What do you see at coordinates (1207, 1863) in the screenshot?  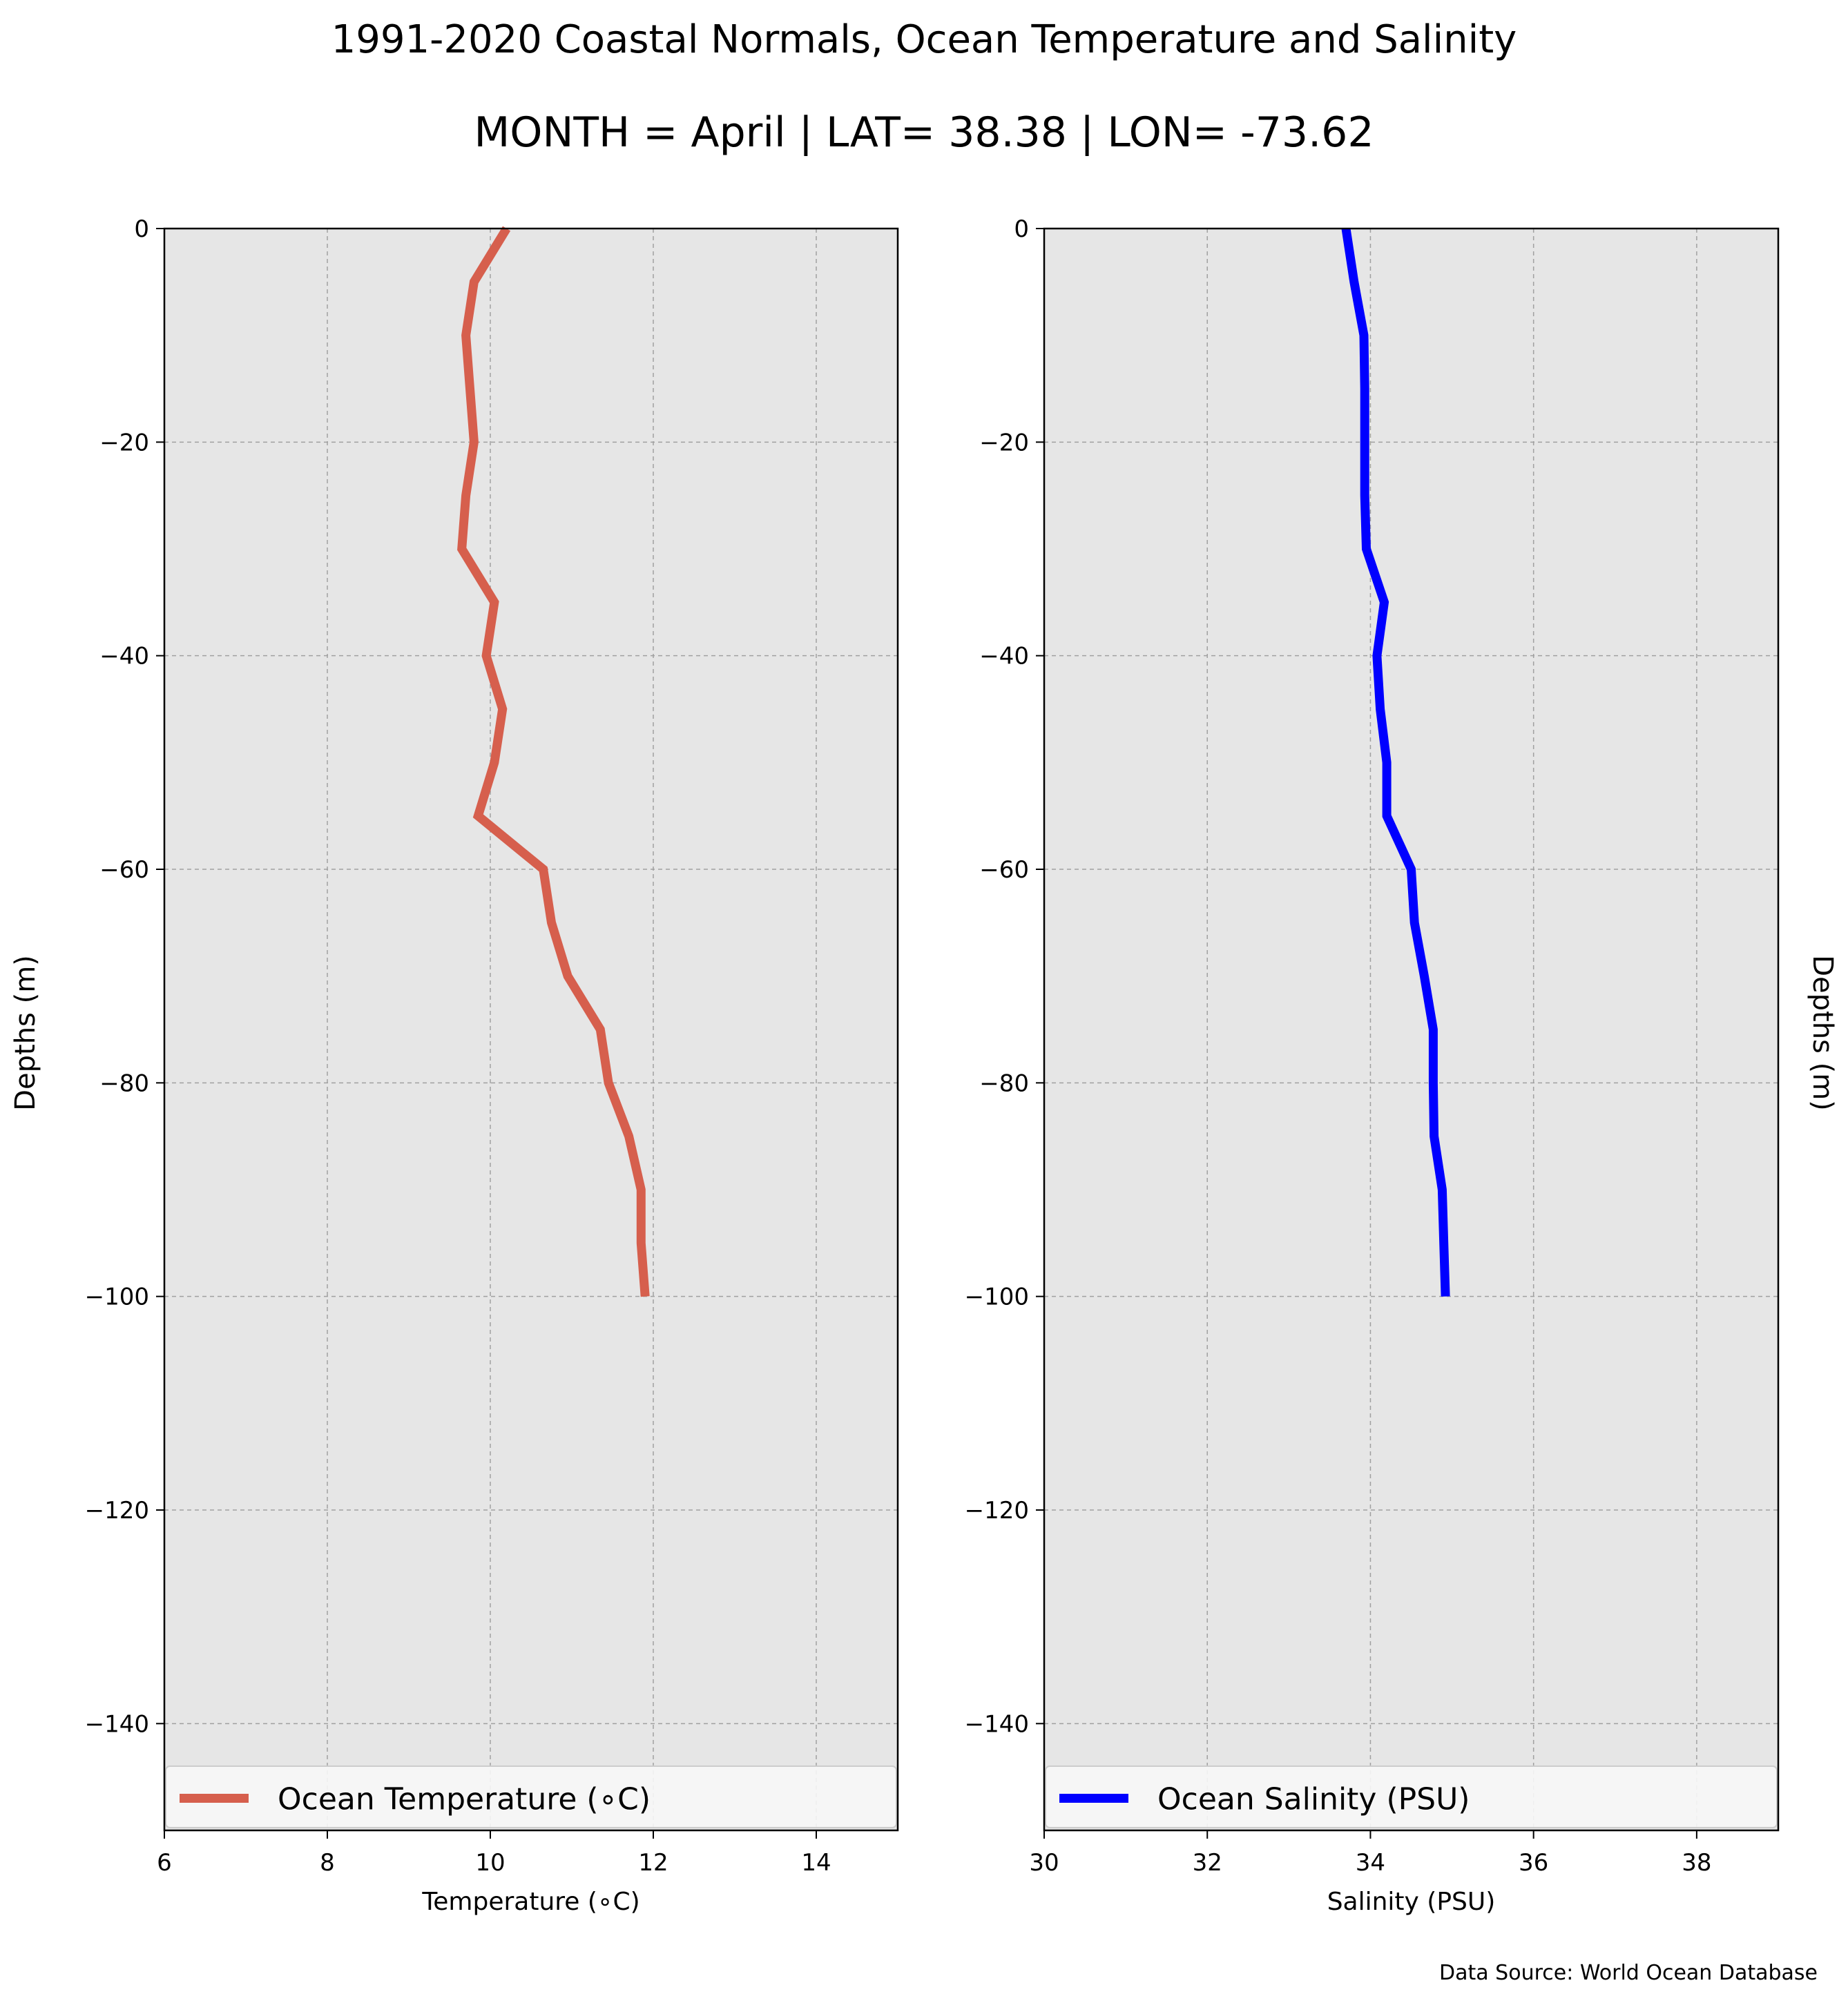 I see `x-tick-label: 32` at bounding box center [1207, 1863].